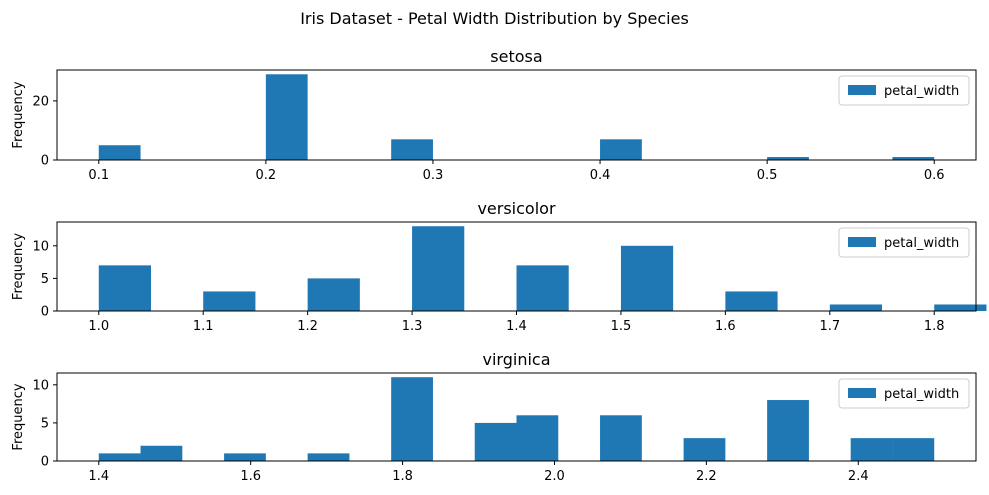  I want to click on x-tick-label: 1.0, so click(98, 326).